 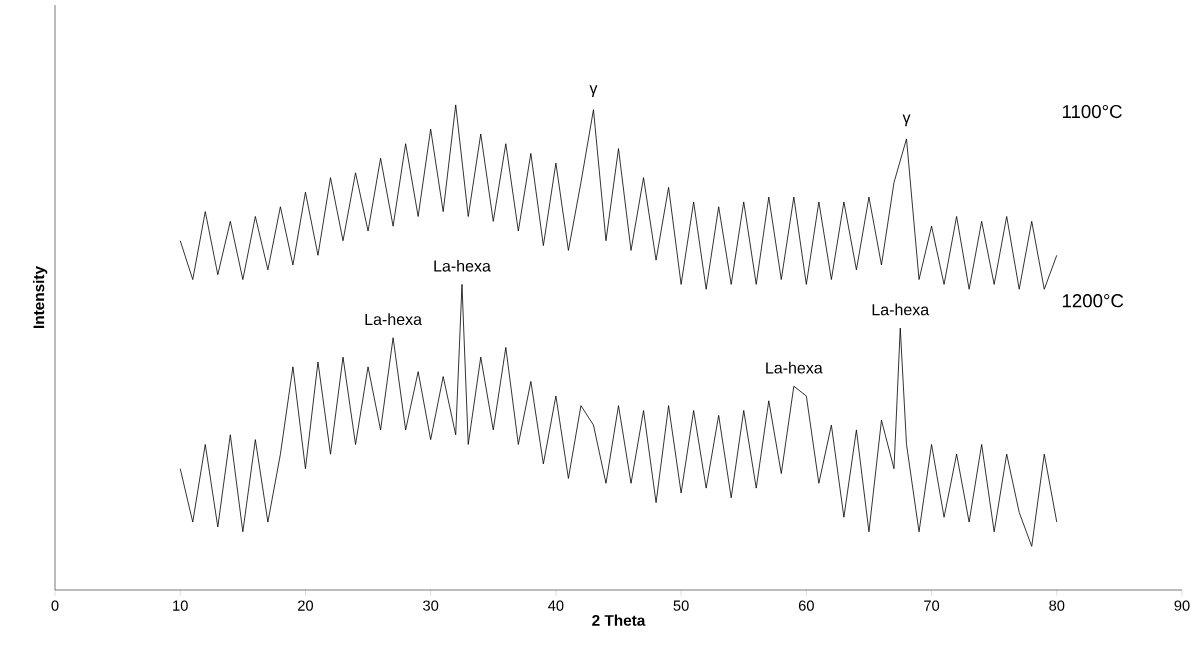 What do you see at coordinates (40, 297) in the screenshot?
I see `y-axis-title: Intensity` at bounding box center [40, 297].